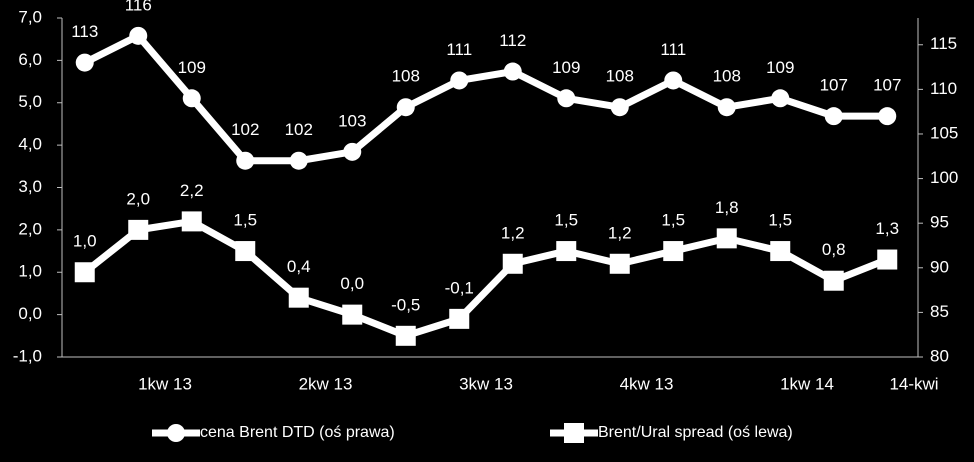  What do you see at coordinates (85, 241) in the screenshot?
I see `data-label: 1,0` at bounding box center [85, 241].